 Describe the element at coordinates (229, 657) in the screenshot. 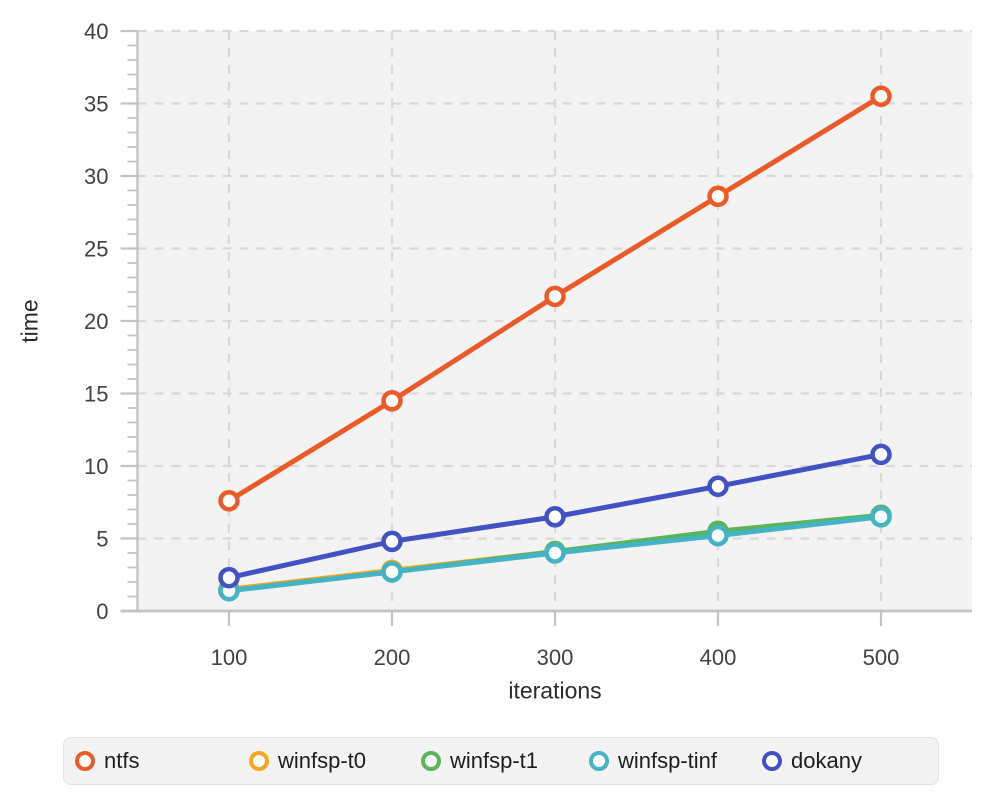

I see `svg-text: 100` at that location.